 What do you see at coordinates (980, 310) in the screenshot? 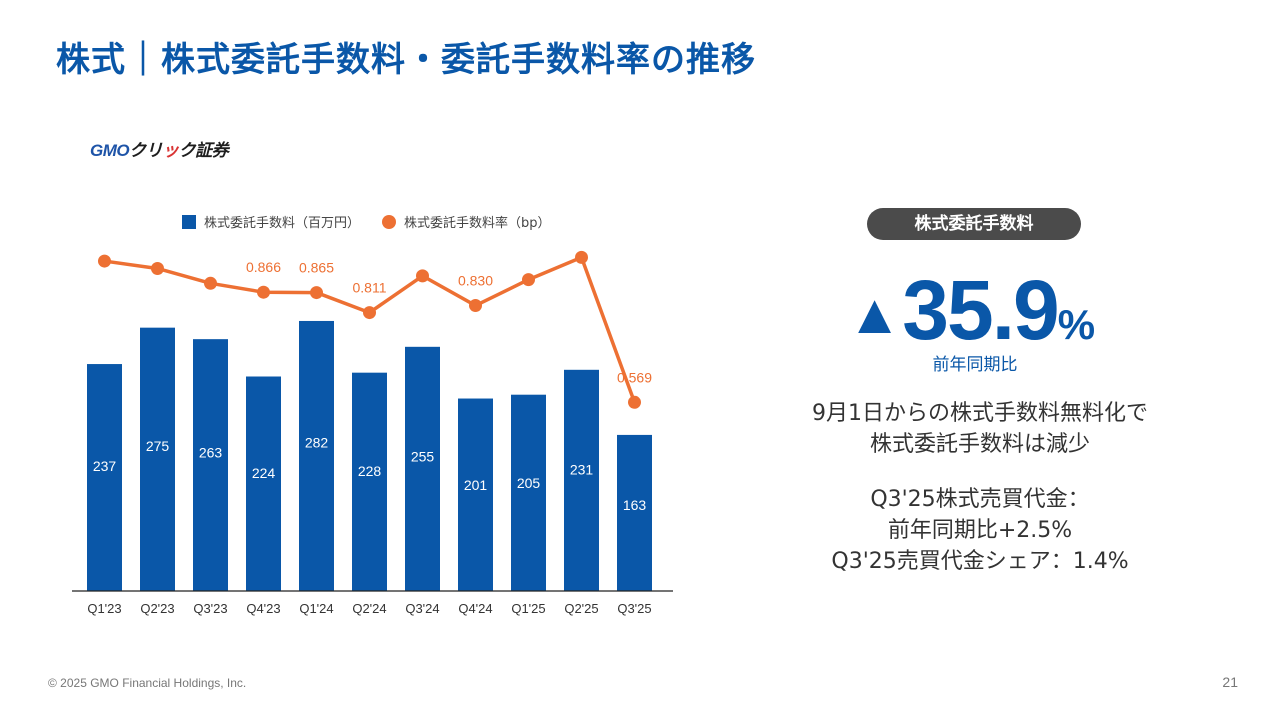
I see `change-value: 35.9` at bounding box center [980, 310].